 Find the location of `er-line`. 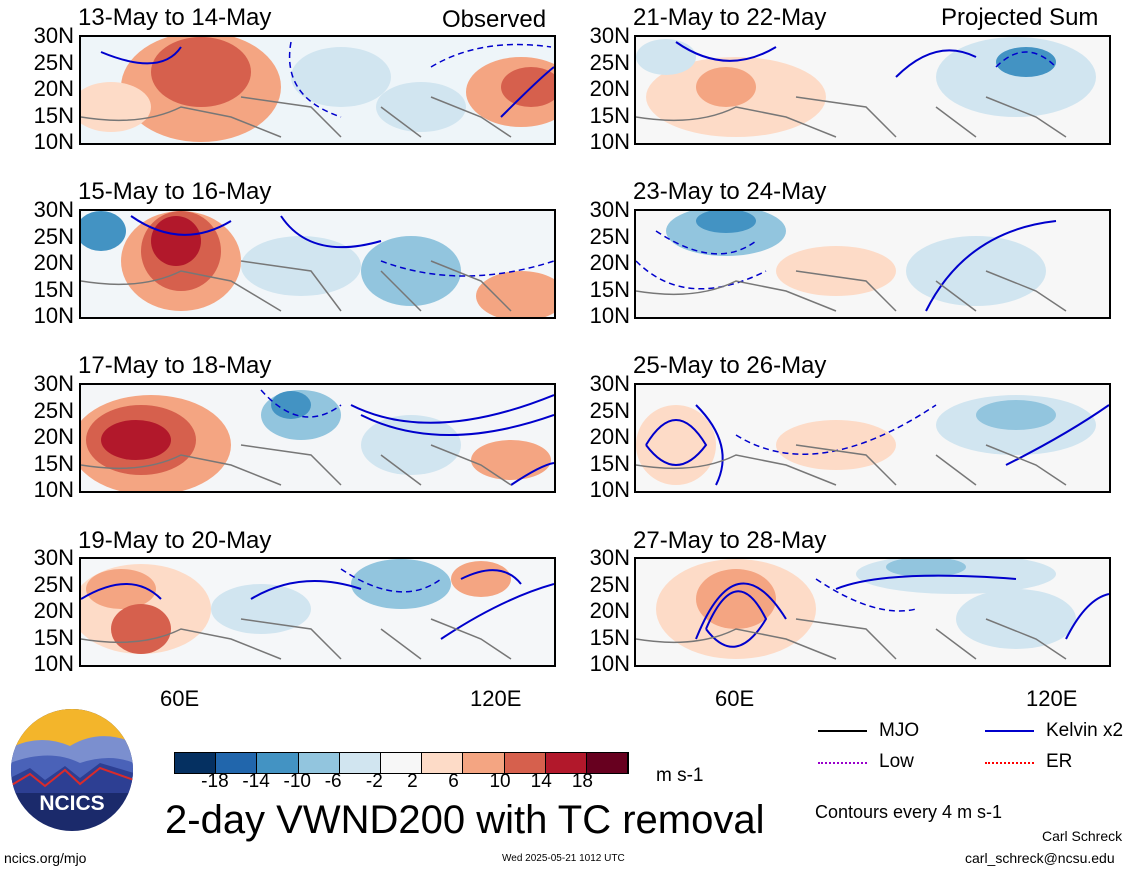

er-line is located at coordinates (1009, 763).